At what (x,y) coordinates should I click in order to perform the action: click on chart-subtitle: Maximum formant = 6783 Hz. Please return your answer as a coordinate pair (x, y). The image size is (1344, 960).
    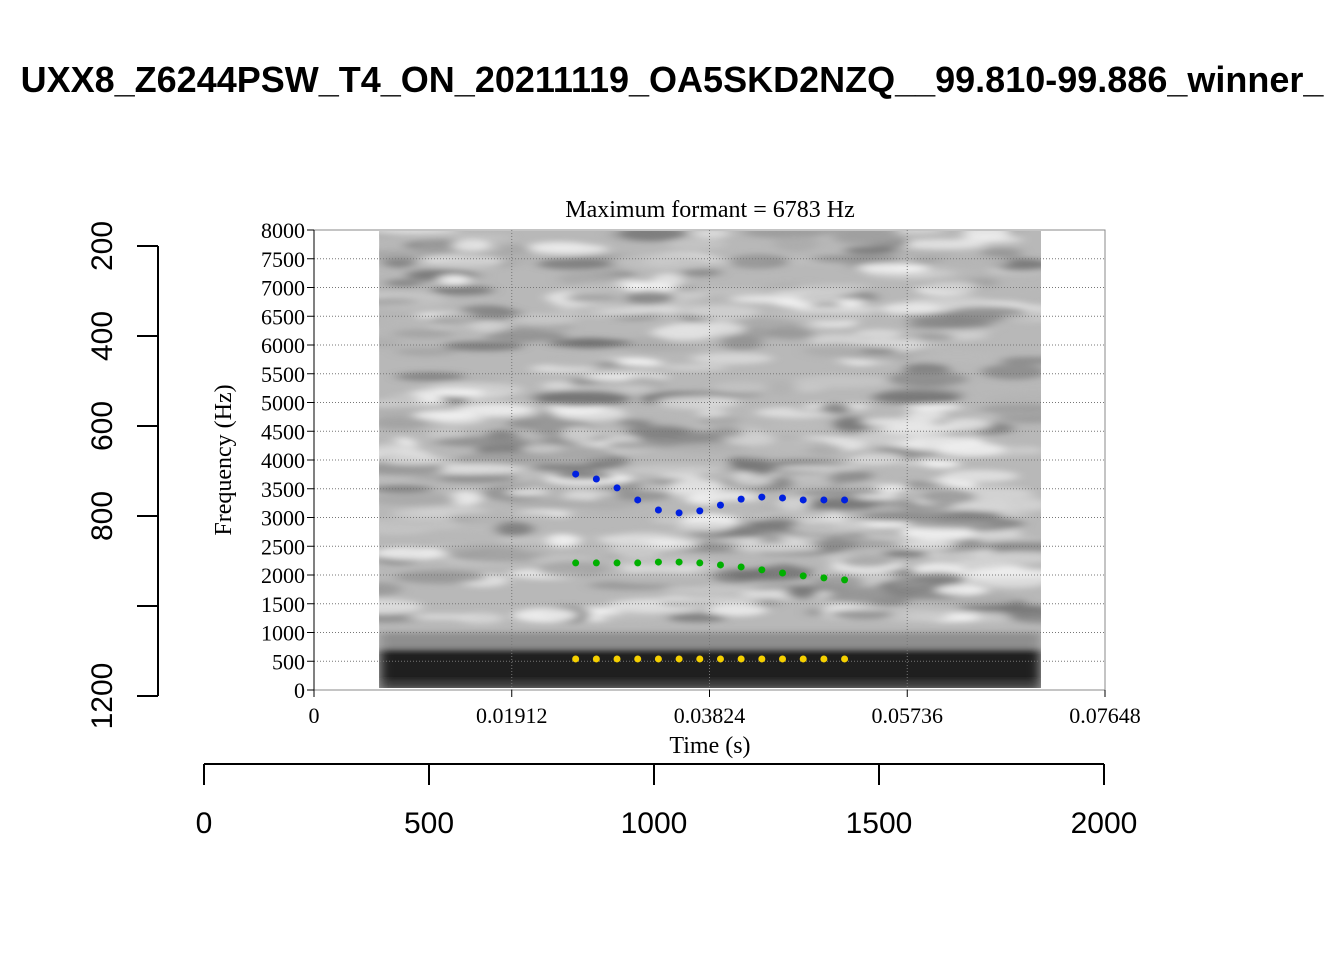
    Looking at the image, I should click on (710, 210).